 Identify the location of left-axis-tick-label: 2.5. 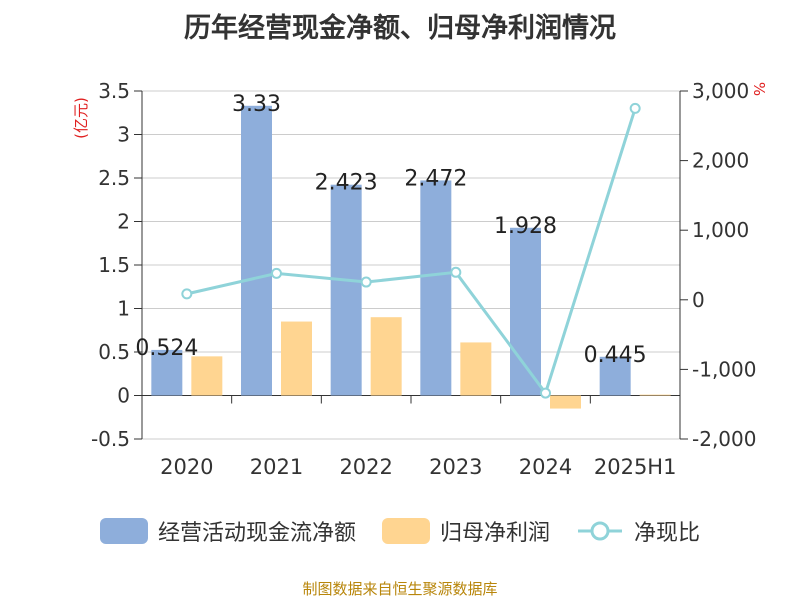
(114, 178).